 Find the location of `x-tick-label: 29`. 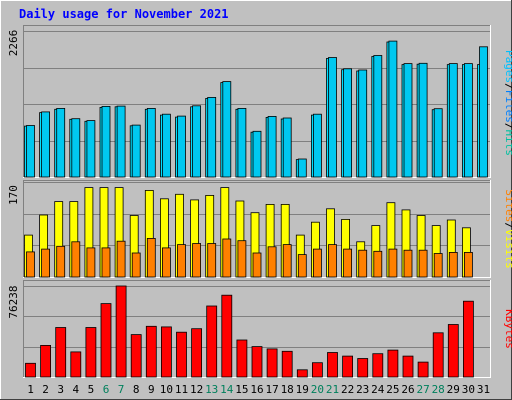

x-tick-label: 29 is located at coordinates (453, 389).